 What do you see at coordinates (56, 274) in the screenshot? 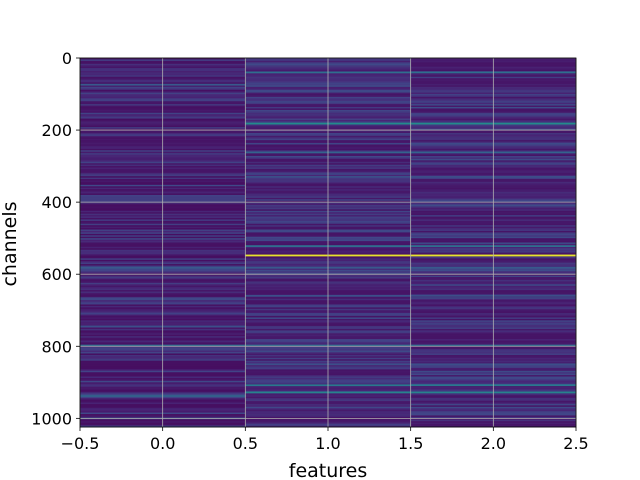
I see `y-tick-label: 600` at bounding box center [56, 274].